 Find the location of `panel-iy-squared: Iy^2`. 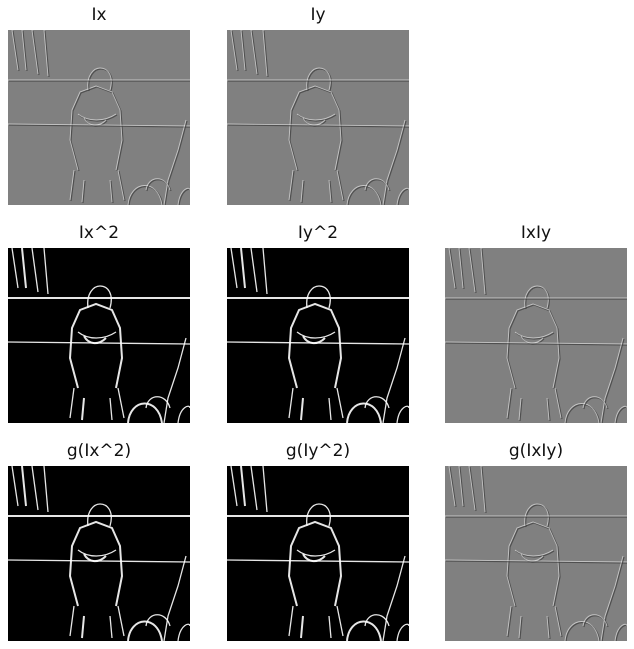

panel-iy-squared: Iy^2 is located at coordinates (318, 324).